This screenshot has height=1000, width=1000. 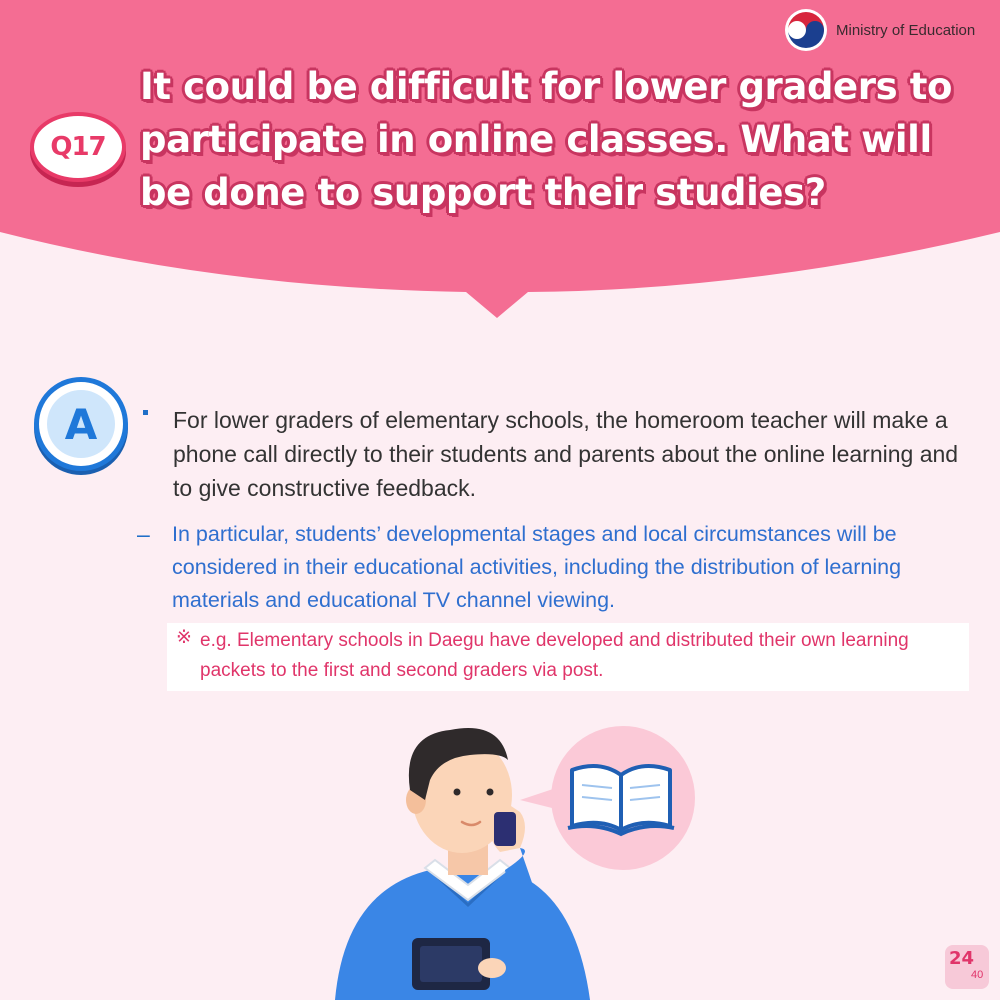 What do you see at coordinates (143, 534) in the screenshot?
I see `dash-marker: –` at bounding box center [143, 534].